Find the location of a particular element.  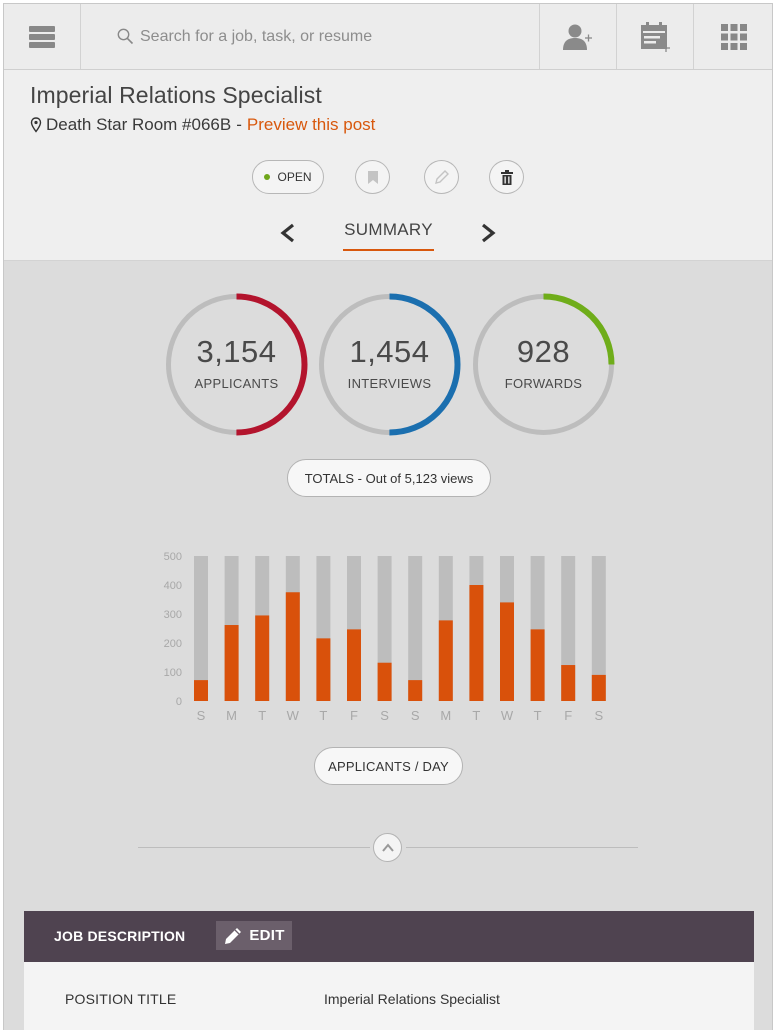

collapse-button is located at coordinates (387, 847).